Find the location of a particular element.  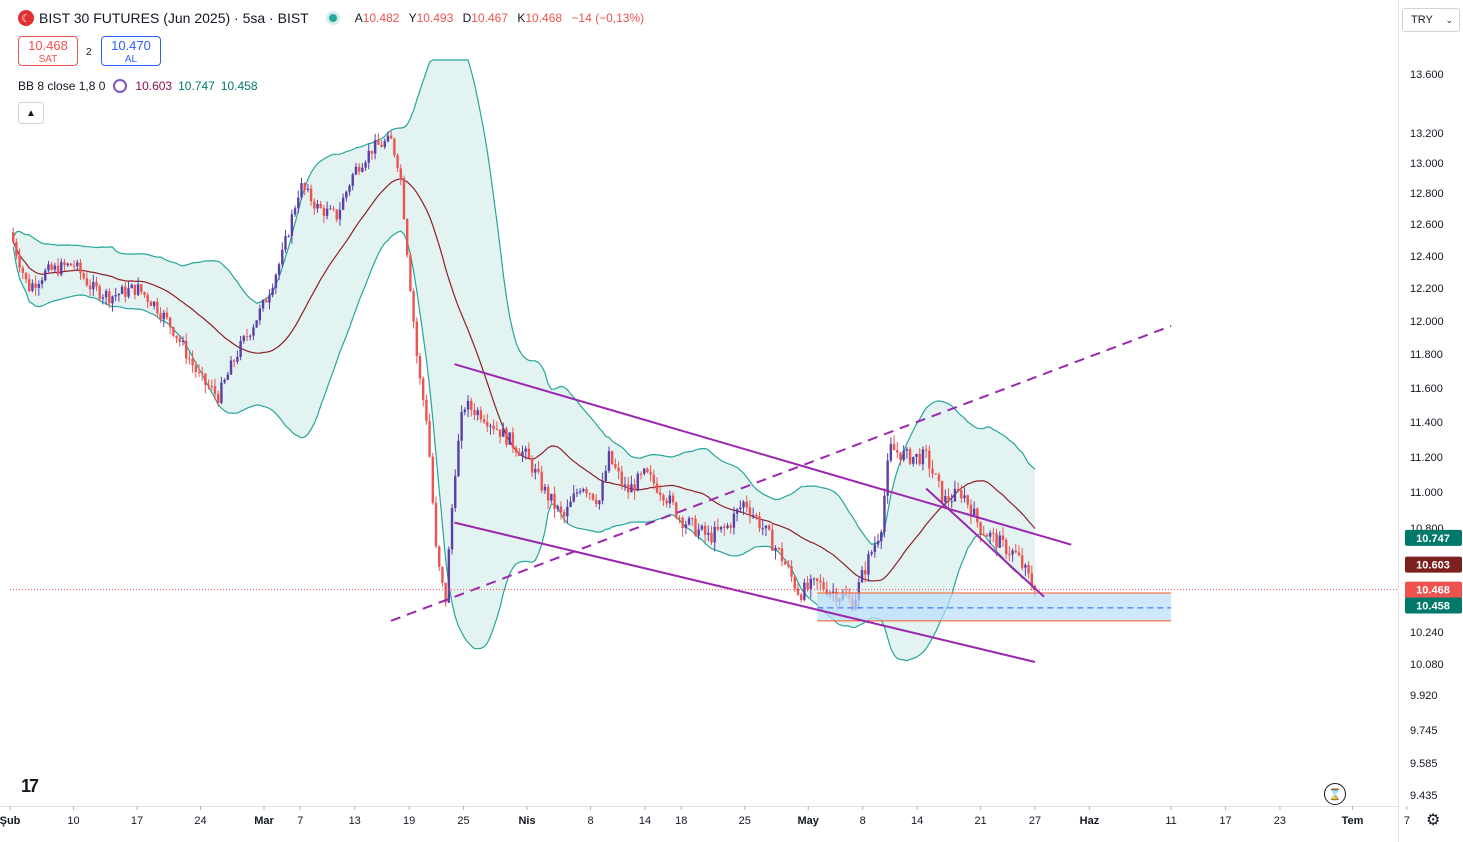

x-tick-label: 25 is located at coordinates (745, 821).